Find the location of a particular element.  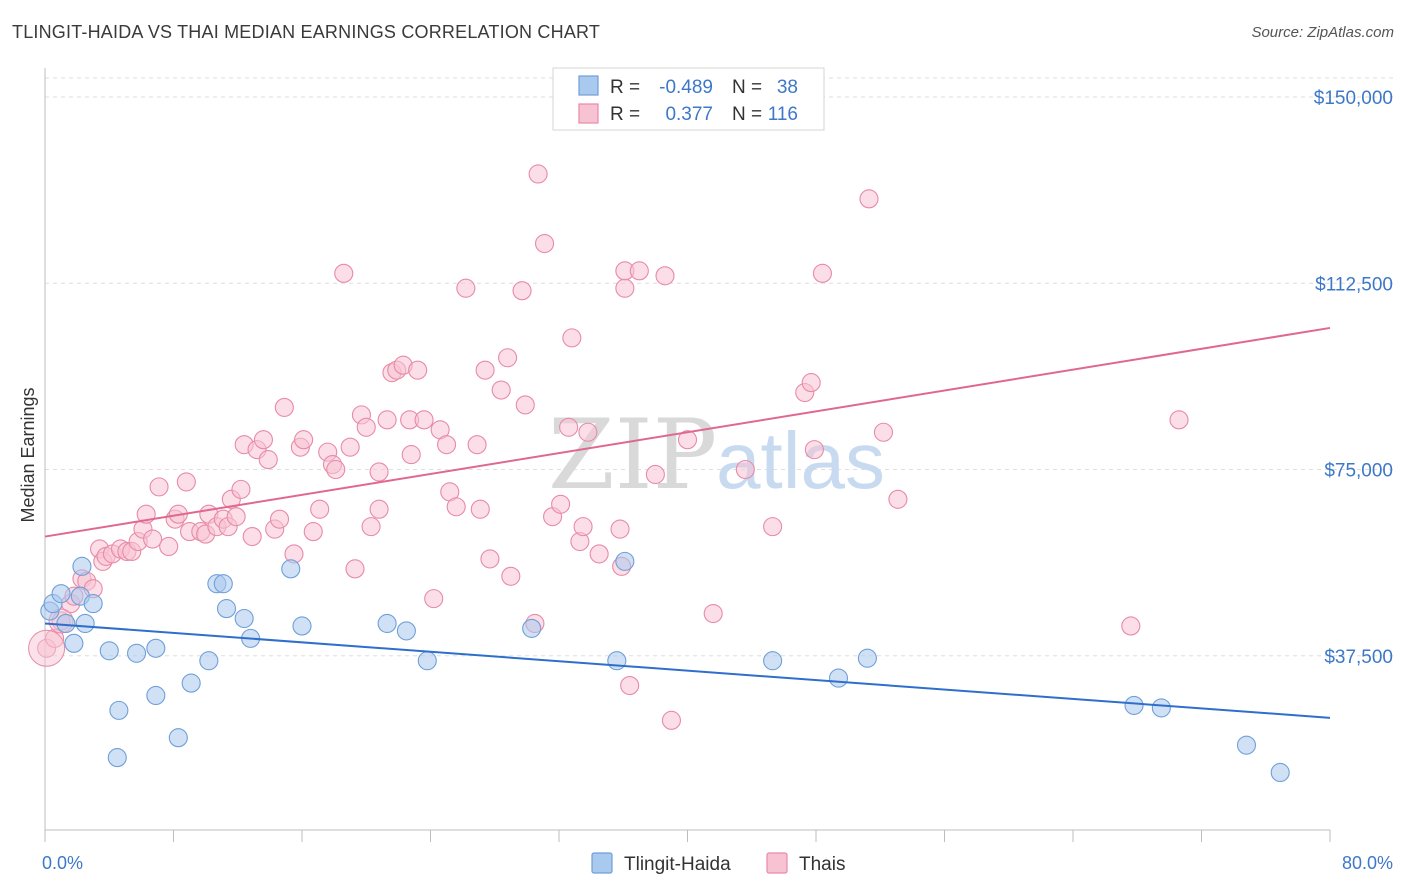

series-swatch-thais is located at coordinates (777, 863).